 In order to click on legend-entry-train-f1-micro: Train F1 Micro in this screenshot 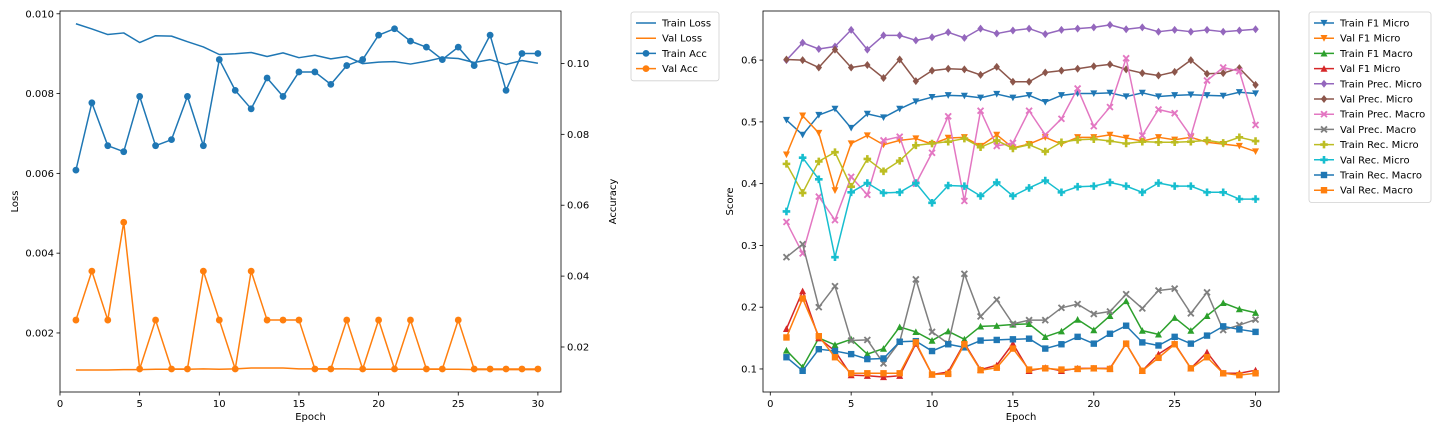, I will do `click(1361, 24)`.